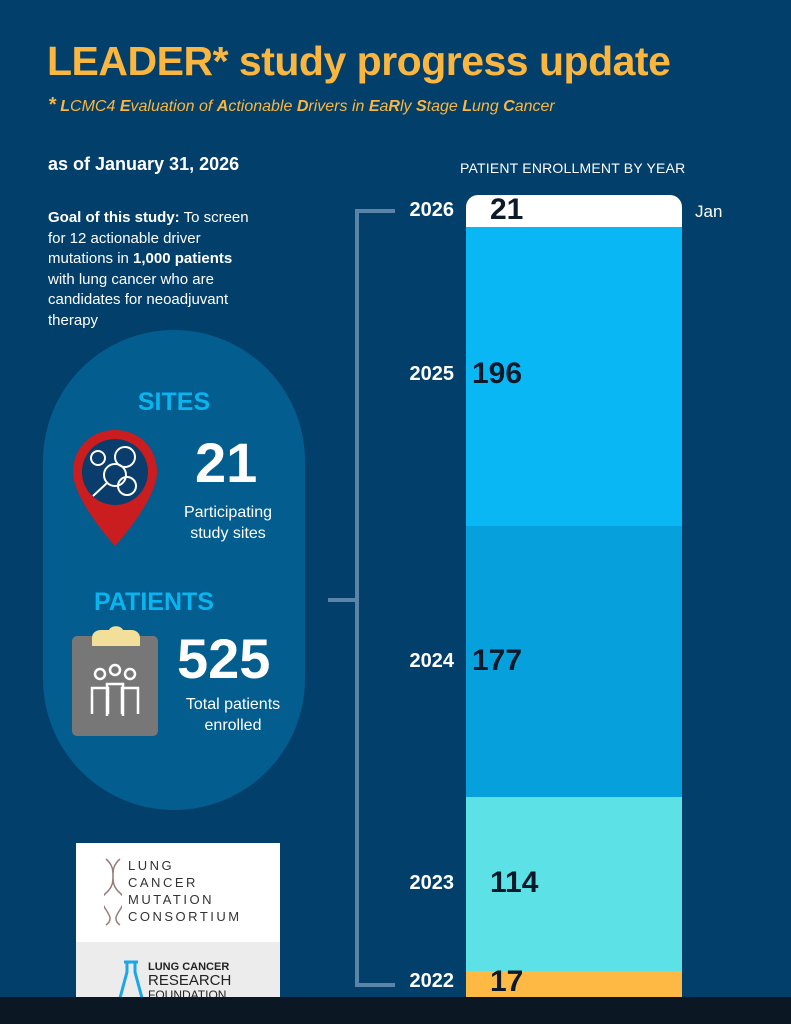 The image size is (791, 1024). I want to click on subtitle-part: rivers in, so click(338, 106).